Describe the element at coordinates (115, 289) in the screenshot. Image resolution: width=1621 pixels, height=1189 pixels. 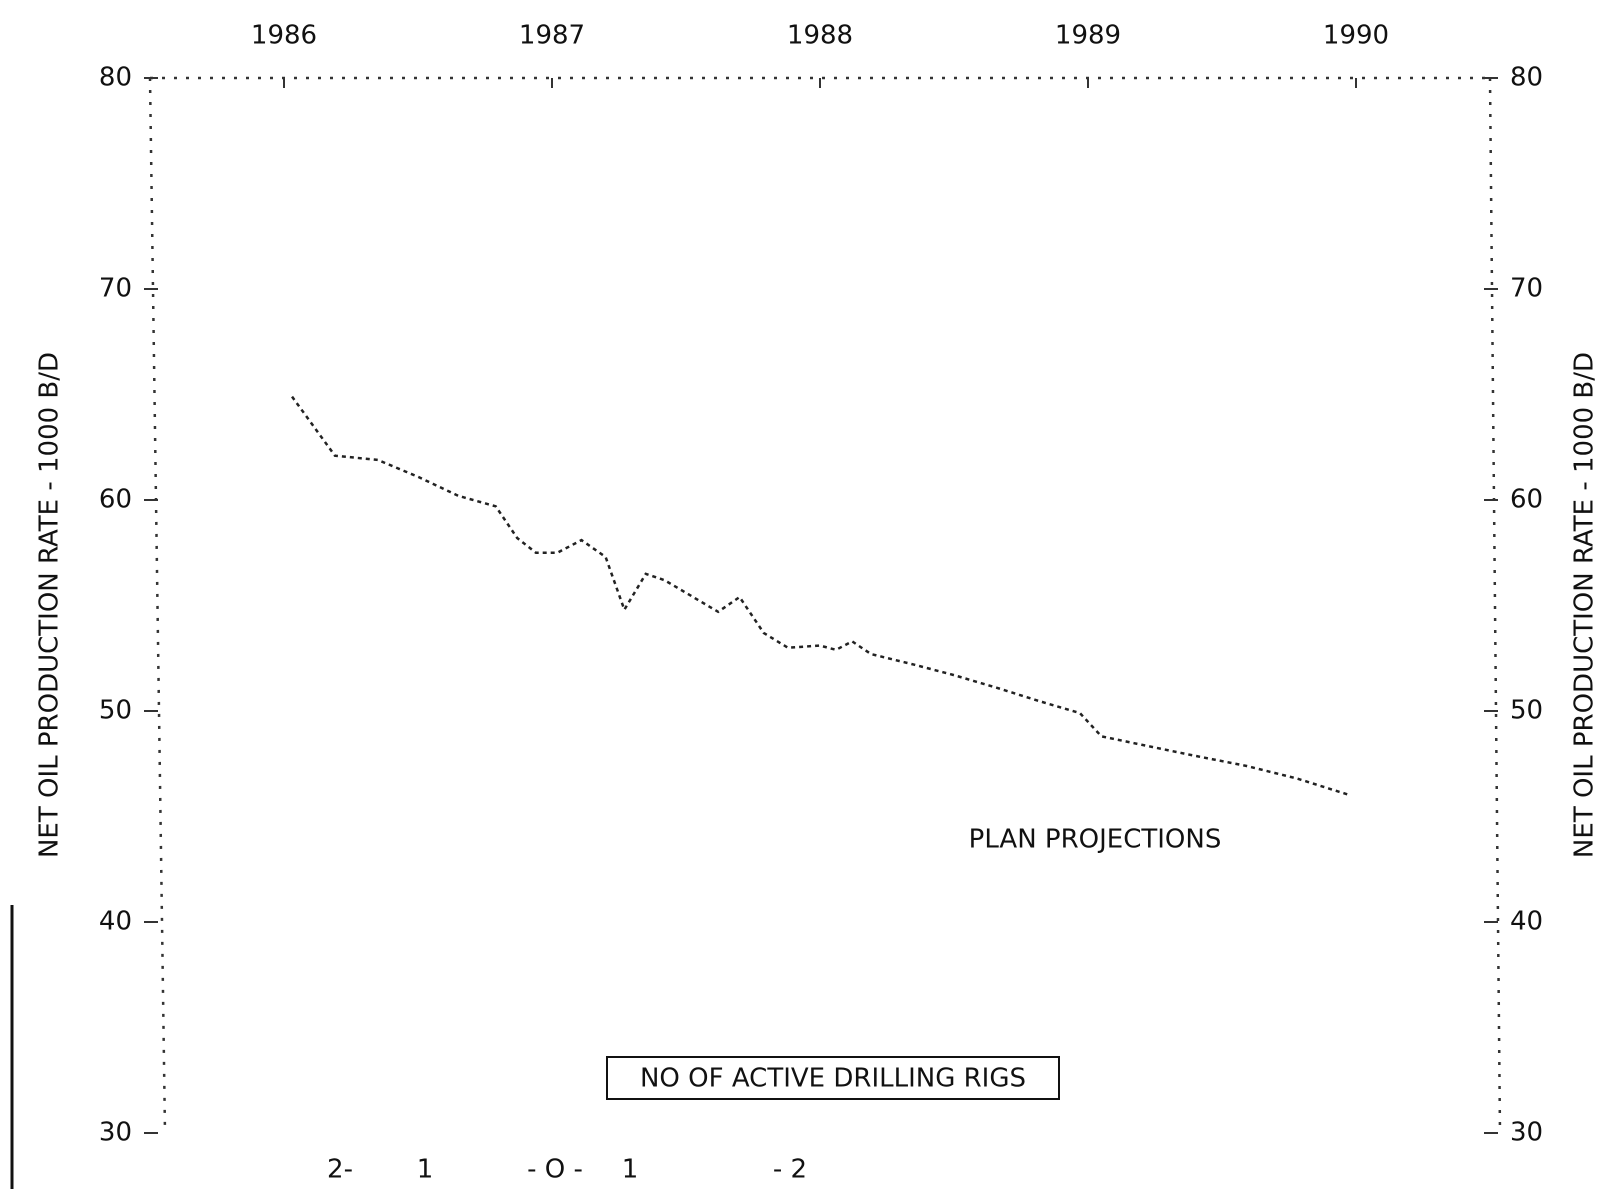
I see `y-tick-label: 70` at that location.